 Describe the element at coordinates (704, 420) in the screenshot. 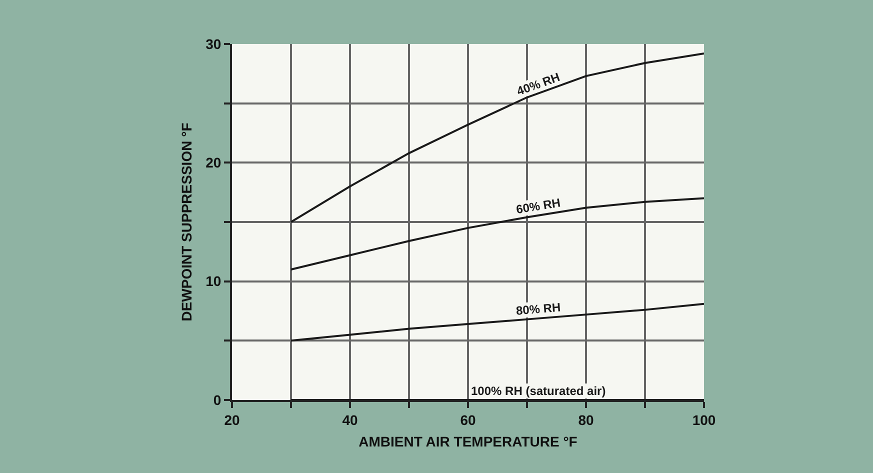

I see `x-tick-label: 100` at that location.